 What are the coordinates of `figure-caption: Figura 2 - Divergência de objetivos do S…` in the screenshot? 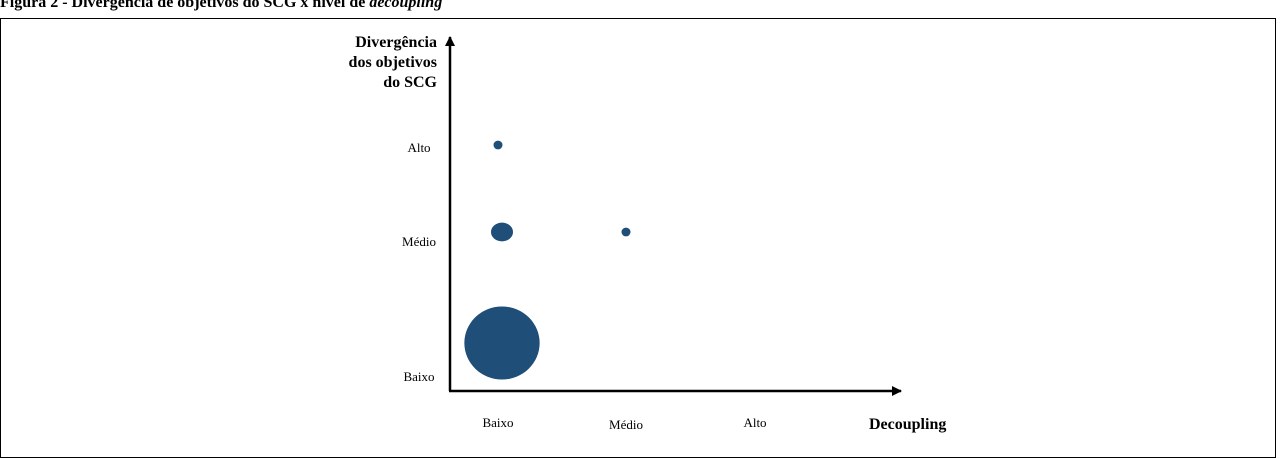 It's located at (221, 6).